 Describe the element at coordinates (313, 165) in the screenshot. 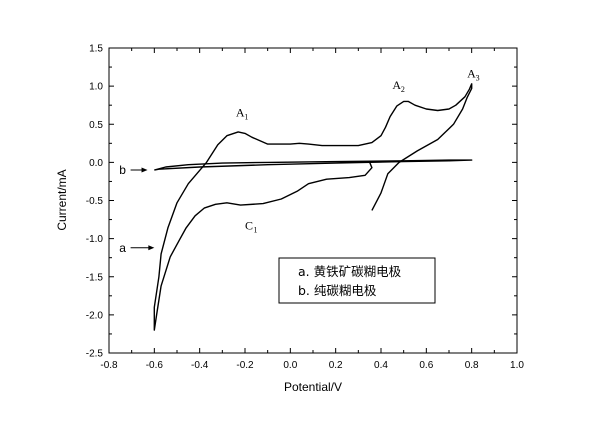

I see `series-line-b` at that location.